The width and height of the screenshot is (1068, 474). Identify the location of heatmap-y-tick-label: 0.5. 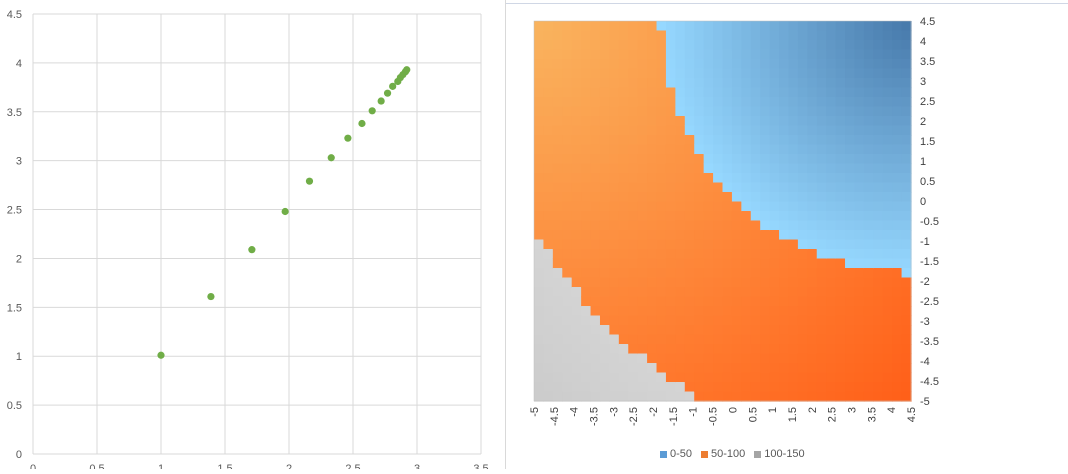
(927, 182).